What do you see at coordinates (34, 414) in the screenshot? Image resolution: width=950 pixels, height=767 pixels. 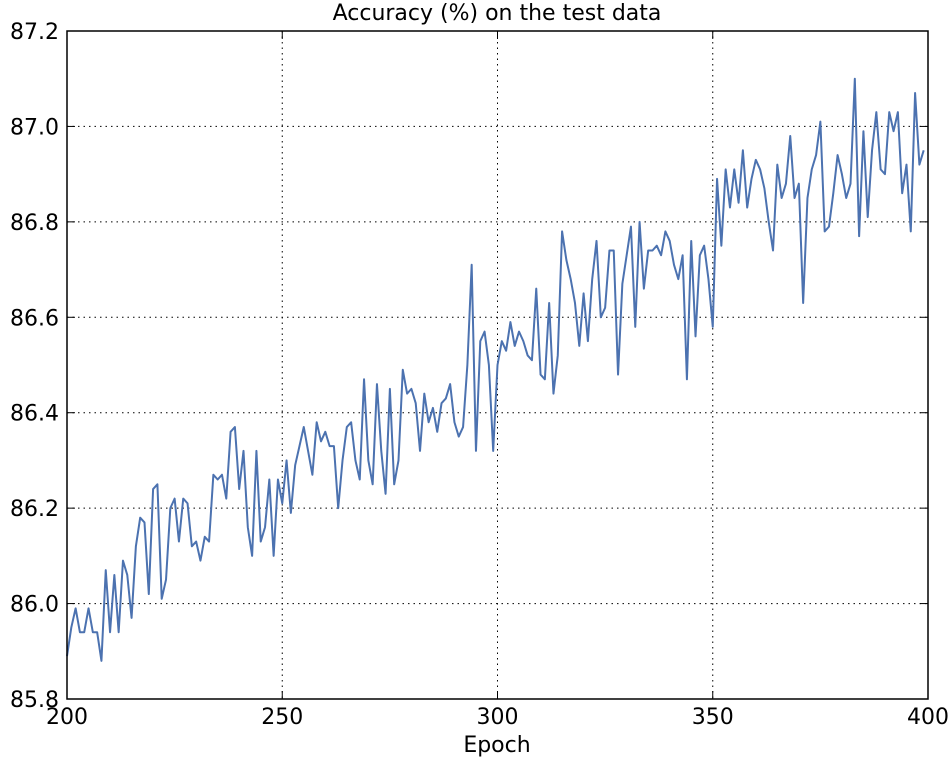 I see `y-tick-label: 86.4` at bounding box center [34, 414].